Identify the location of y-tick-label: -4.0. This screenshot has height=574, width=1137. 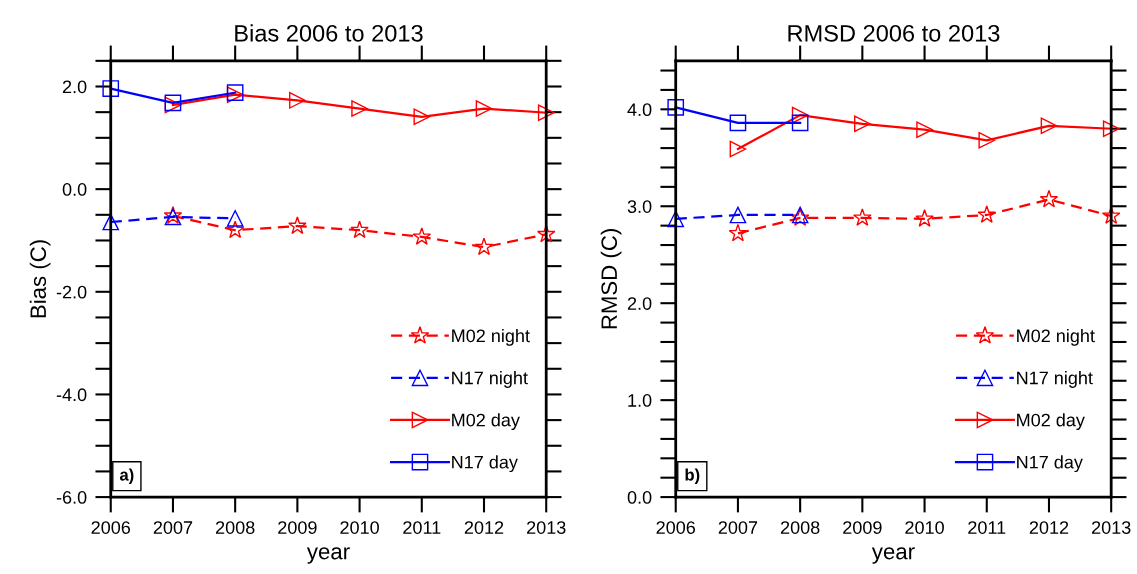
(71, 395).